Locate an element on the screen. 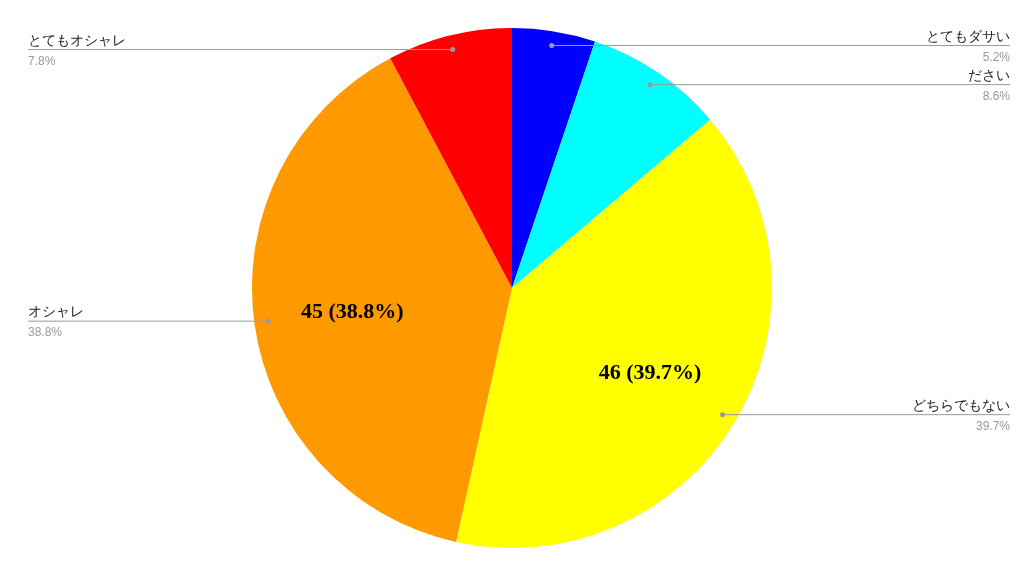 This screenshot has width=1024, height=577. slice-label: とてもダサい is located at coordinates (968, 35).